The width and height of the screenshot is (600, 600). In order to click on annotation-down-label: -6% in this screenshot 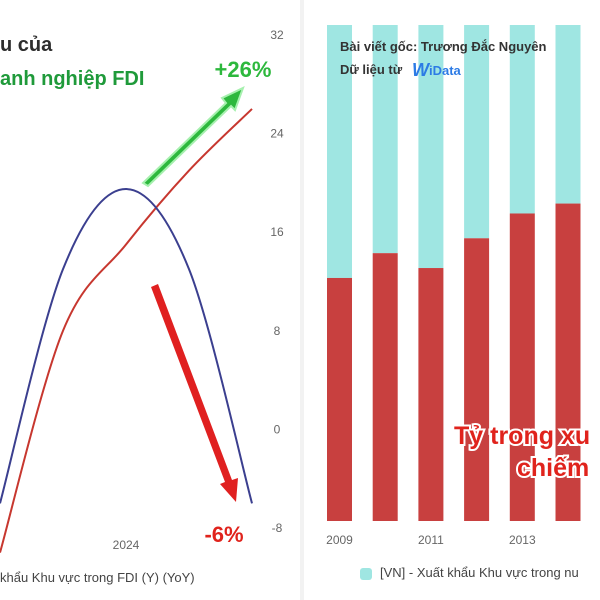, I will do `click(223, 534)`.